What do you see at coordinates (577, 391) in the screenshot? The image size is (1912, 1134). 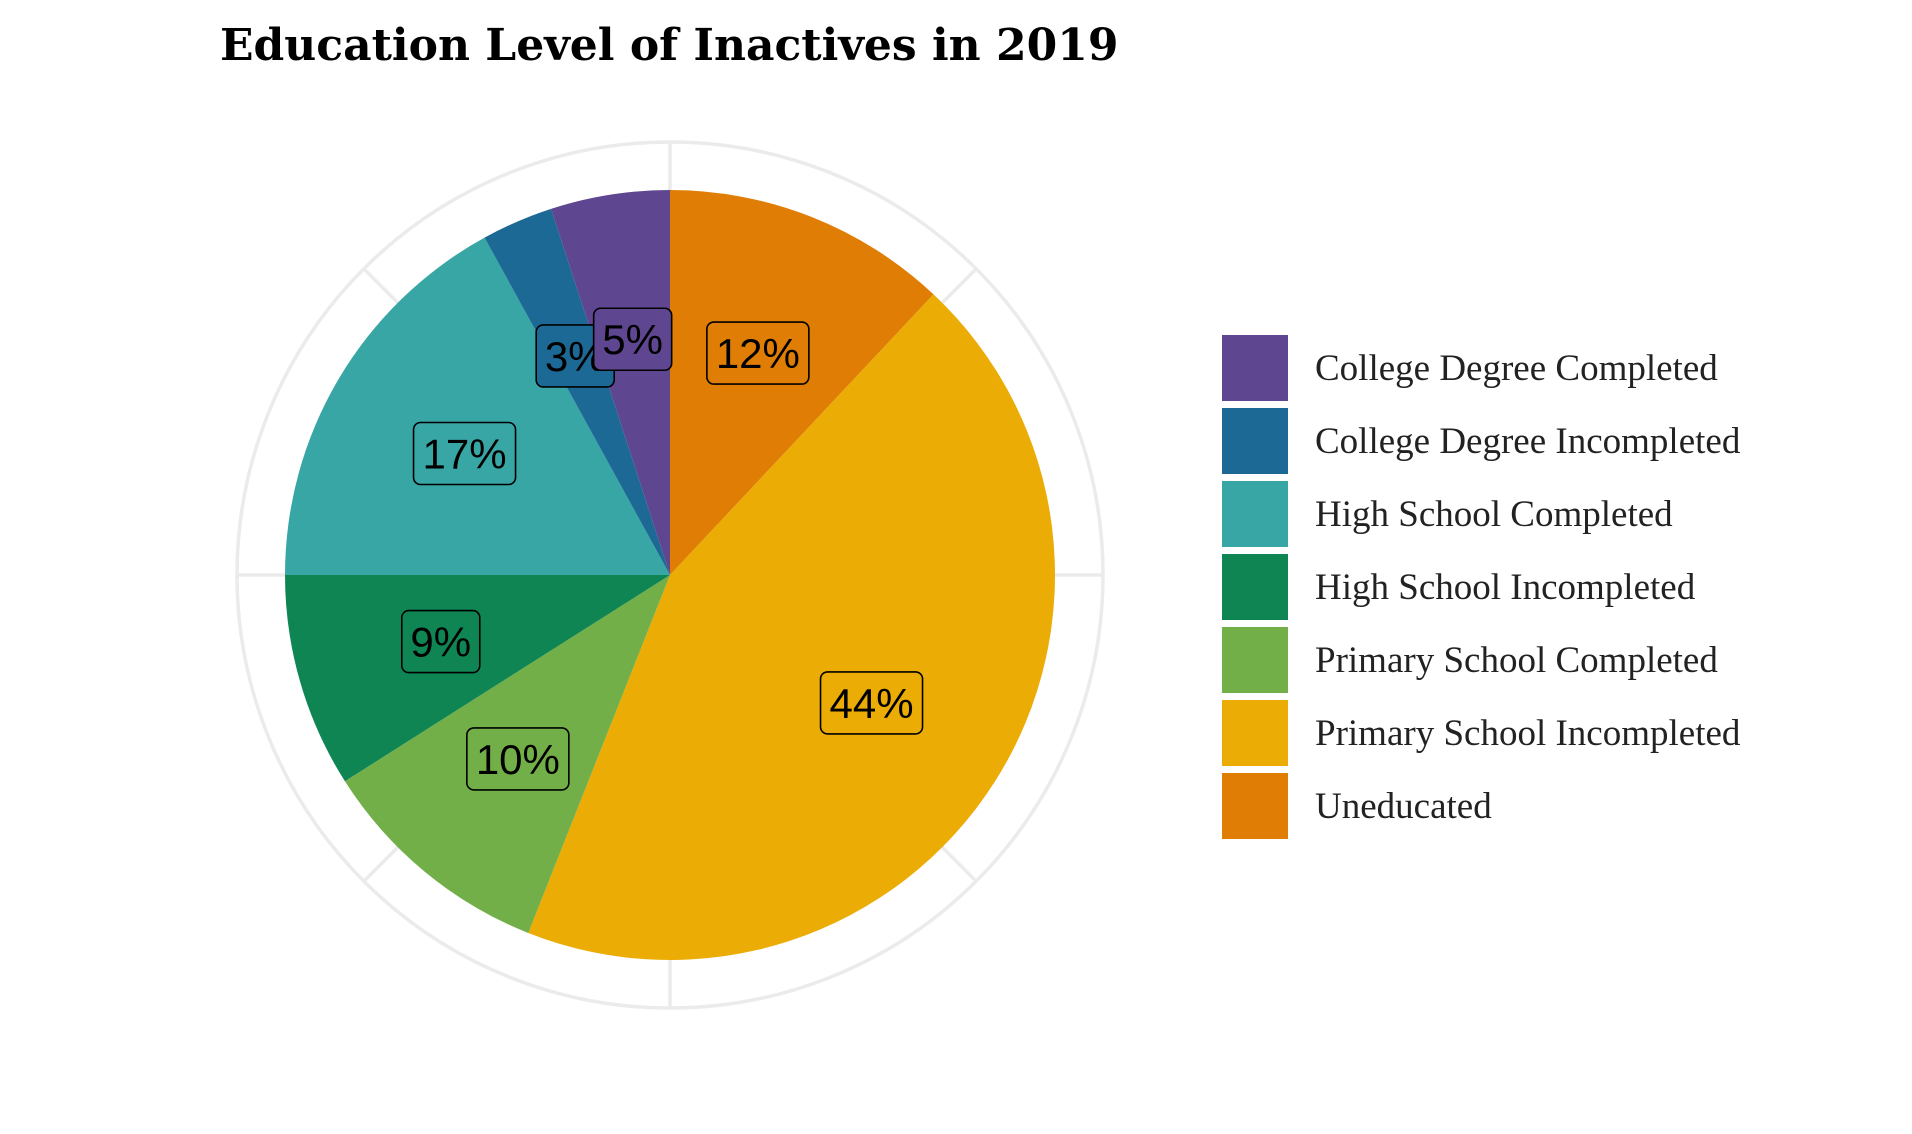 I see `pie-slice-college-degree-incompleted` at bounding box center [577, 391].